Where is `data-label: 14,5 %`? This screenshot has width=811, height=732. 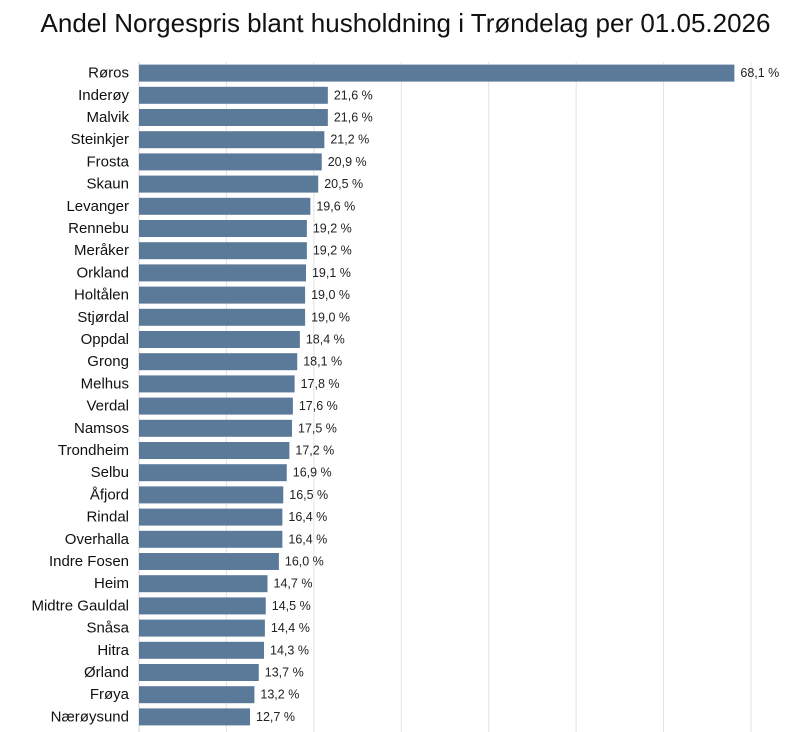
data-label: 14,5 % is located at coordinates (291, 606).